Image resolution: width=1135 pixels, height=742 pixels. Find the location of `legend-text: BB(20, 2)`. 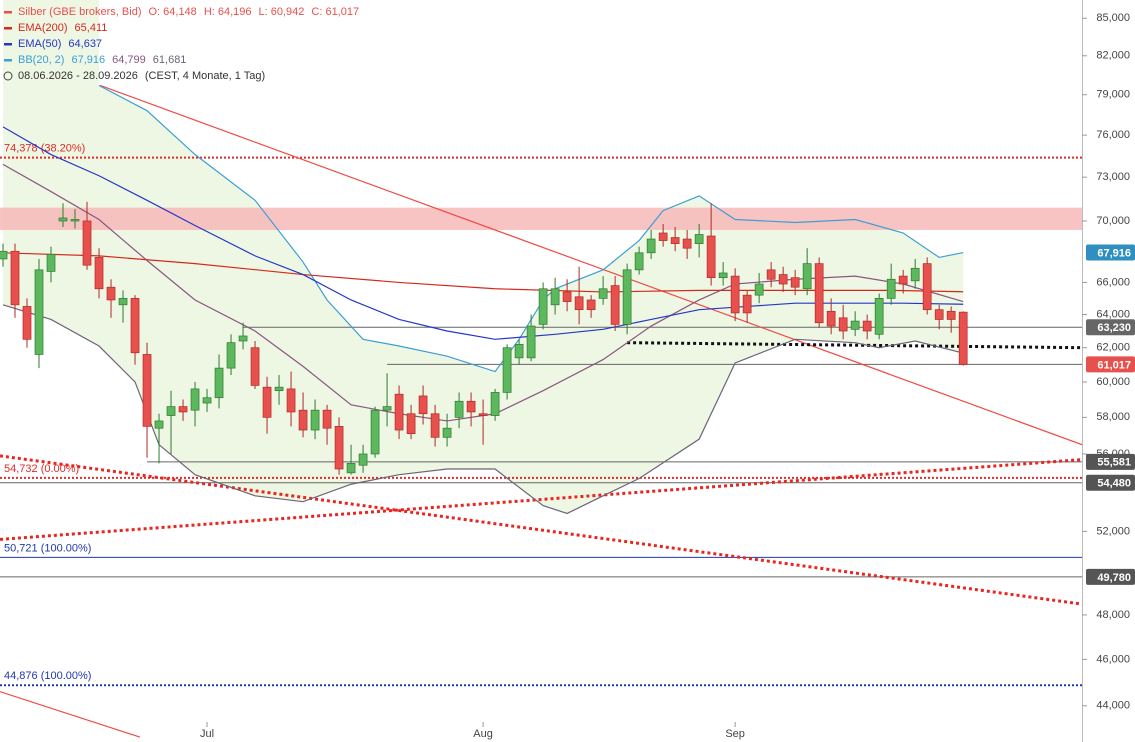

legend-text: BB(20, 2) is located at coordinates (41, 60).